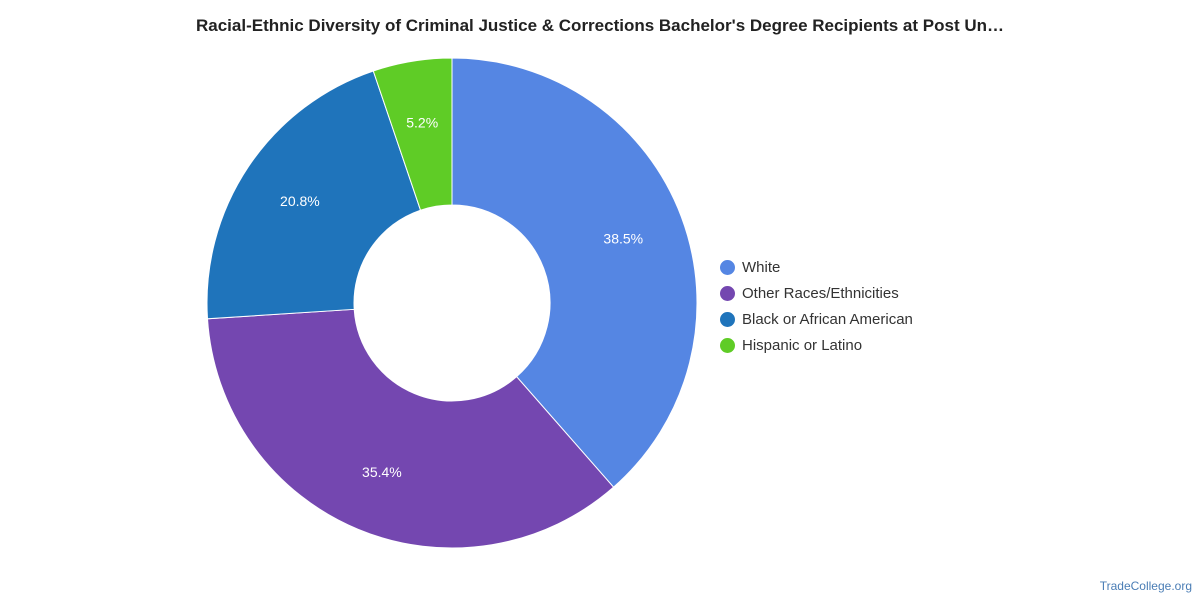 The image size is (1200, 600). Describe the element at coordinates (623, 239) in the screenshot. I see `slice-label-white: 38.5%` at that location.